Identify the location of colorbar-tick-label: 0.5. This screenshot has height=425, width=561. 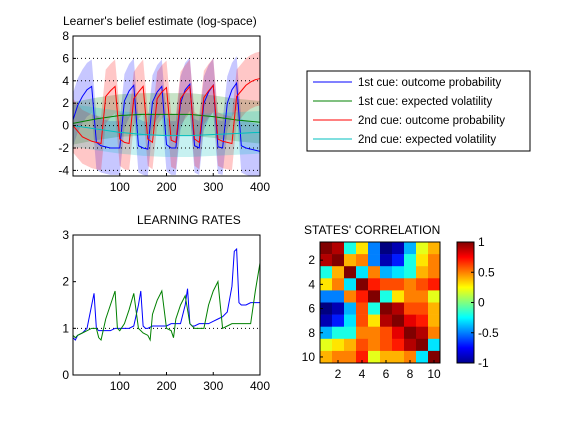
(486, 272).